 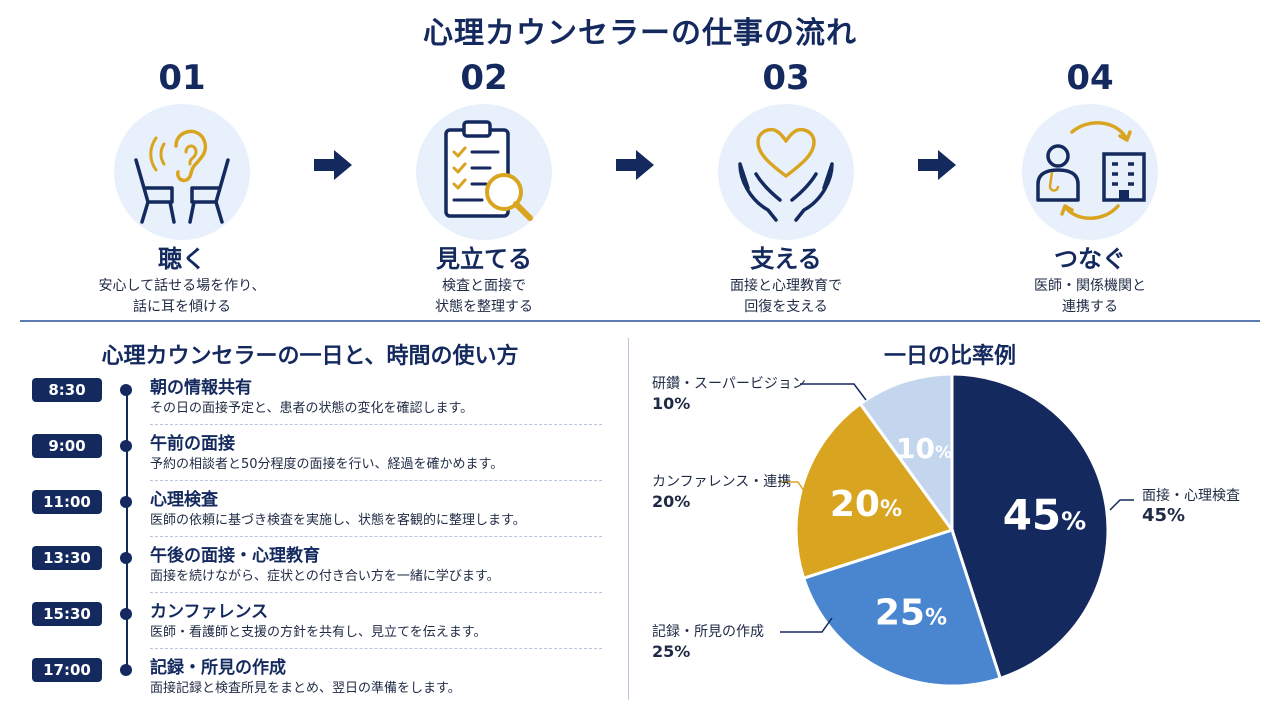 What do you see at coordinates (924, 448) in the screenshot?
I see `pie-slice-label: 10%` at bounding box center [924, 448].